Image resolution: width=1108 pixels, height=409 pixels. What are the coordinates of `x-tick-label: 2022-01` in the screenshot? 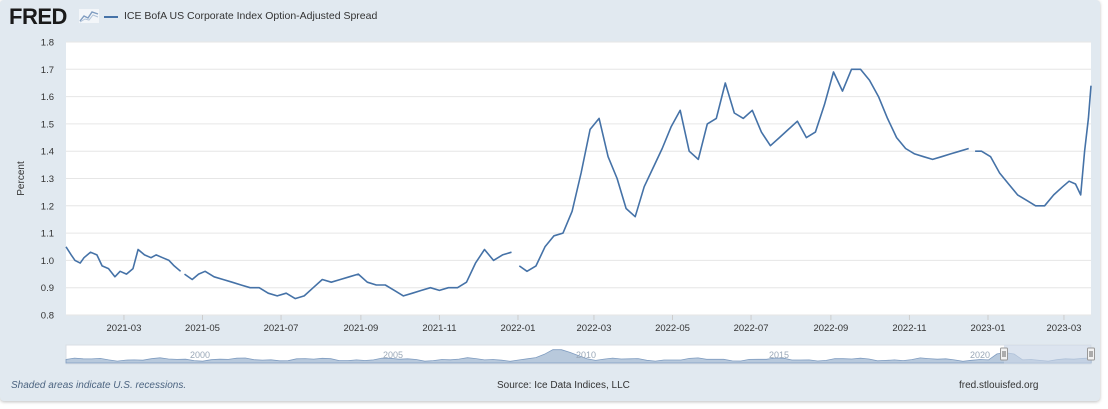 It's located at (518, 328).